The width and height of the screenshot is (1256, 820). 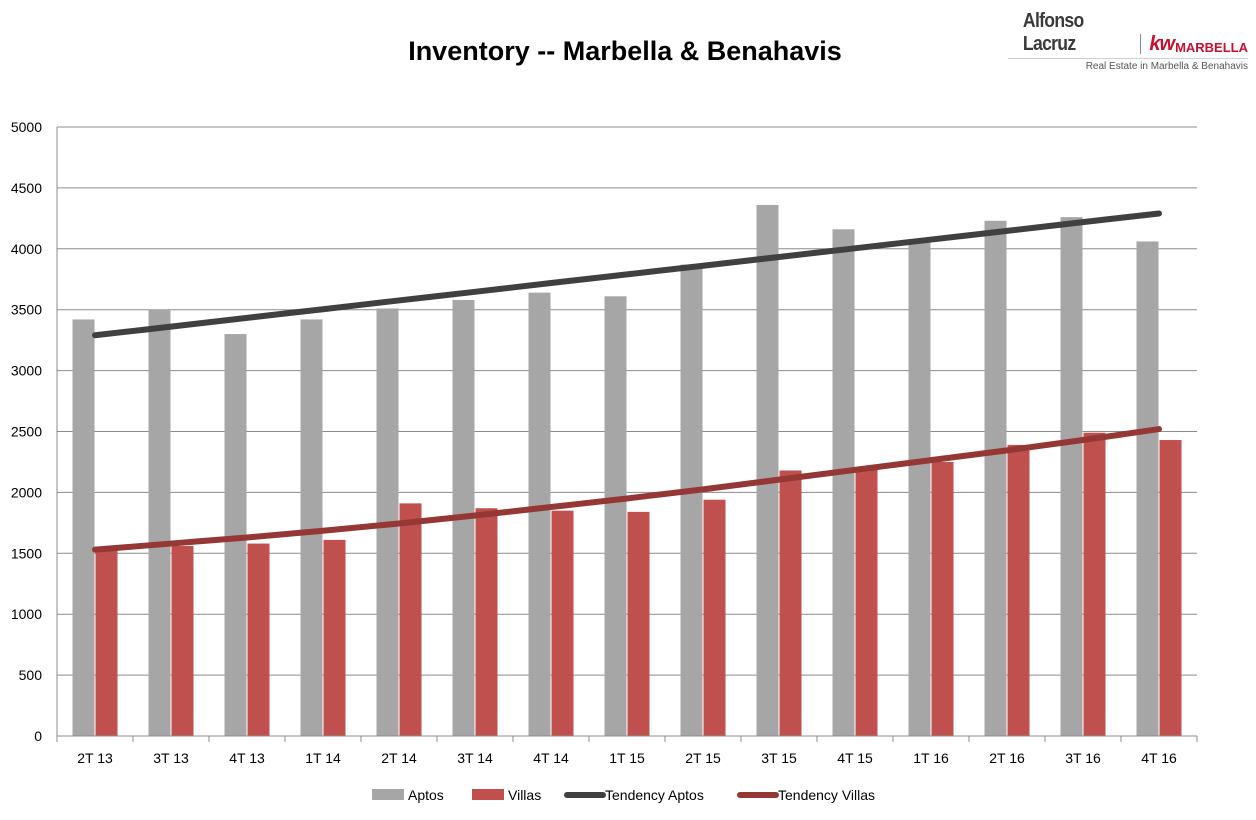 What do you see at coordinates (26, 614) in the screenshot?
I see `y-tick-label: 1000` at bounding box center [26, 614].